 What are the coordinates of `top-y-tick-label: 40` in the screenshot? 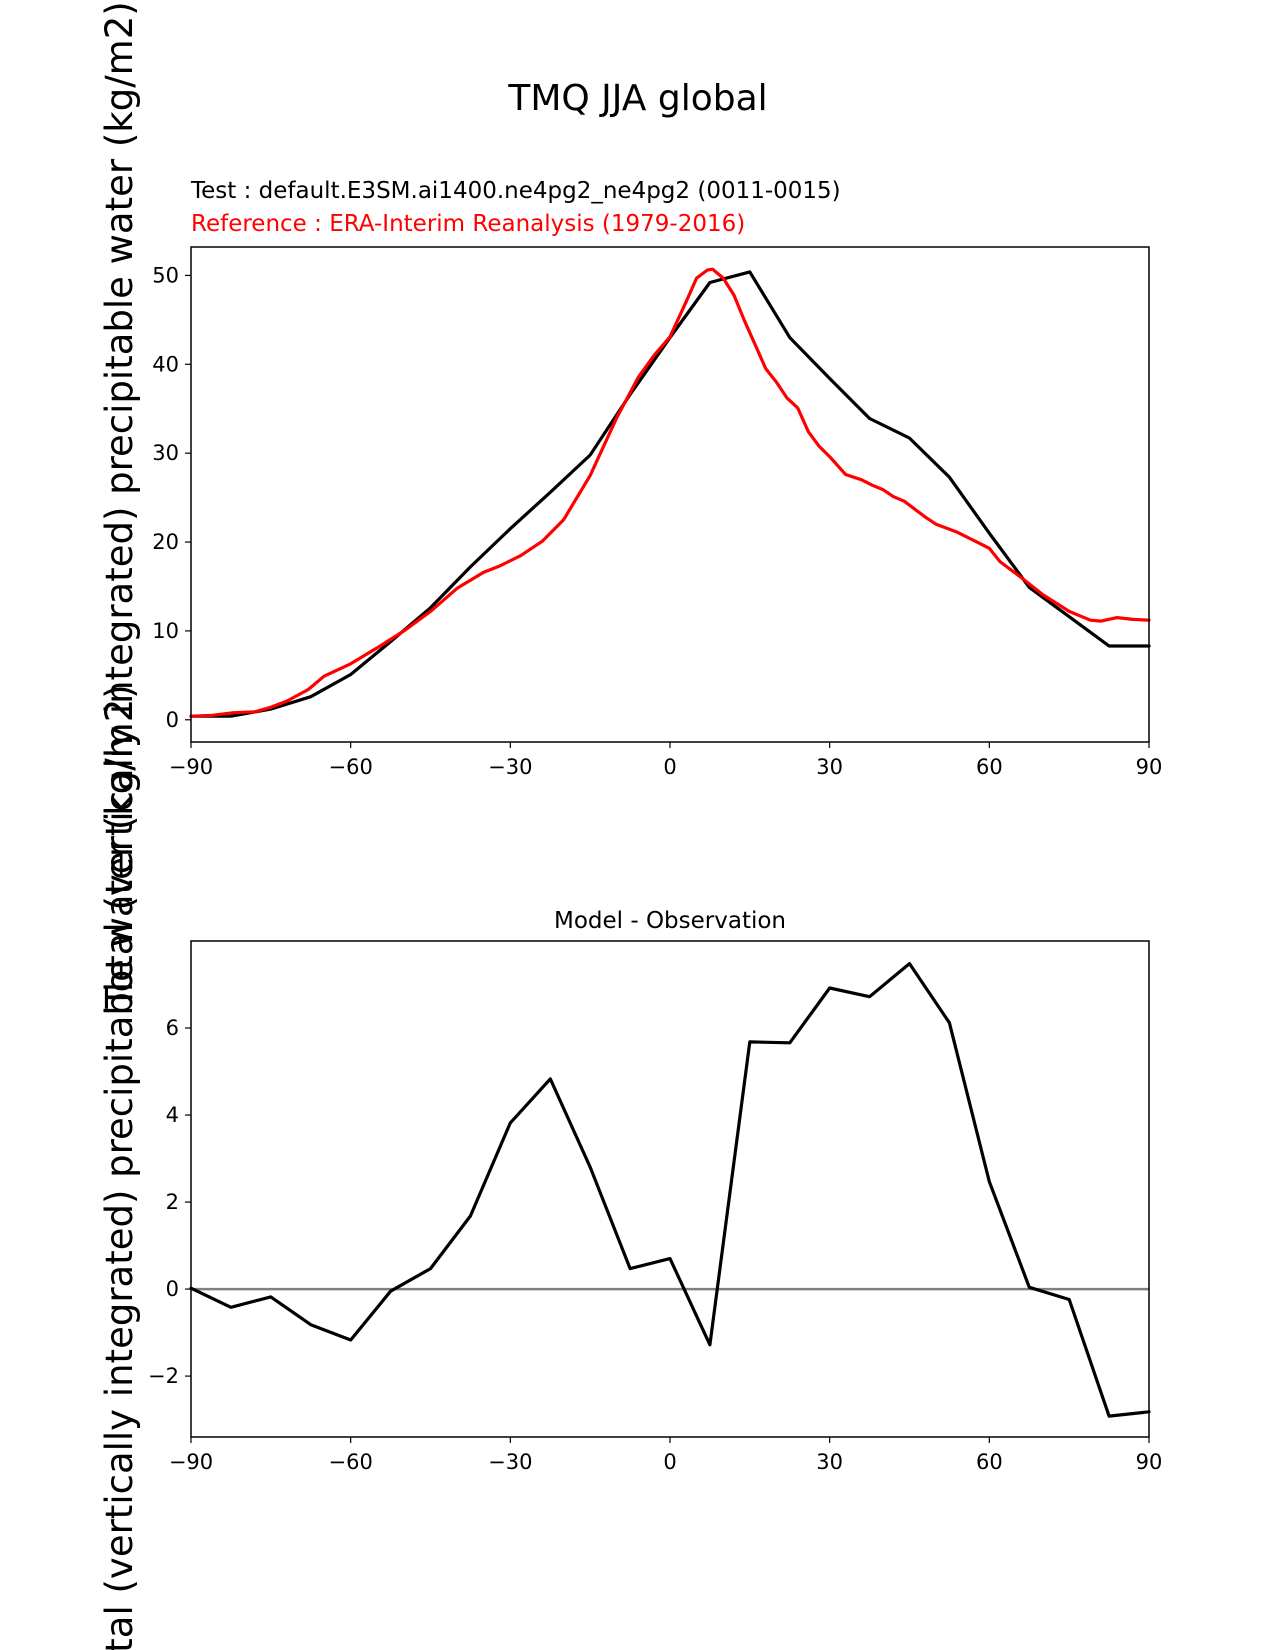 It's located at (165, 364).